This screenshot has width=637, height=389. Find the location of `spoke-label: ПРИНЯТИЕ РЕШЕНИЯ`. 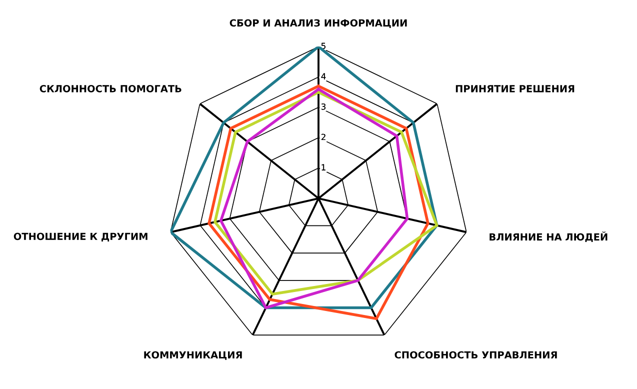

spoke-label: ПРИНЯТИЕ РЕШЕНИЯ is located at coordinates (515, 88).